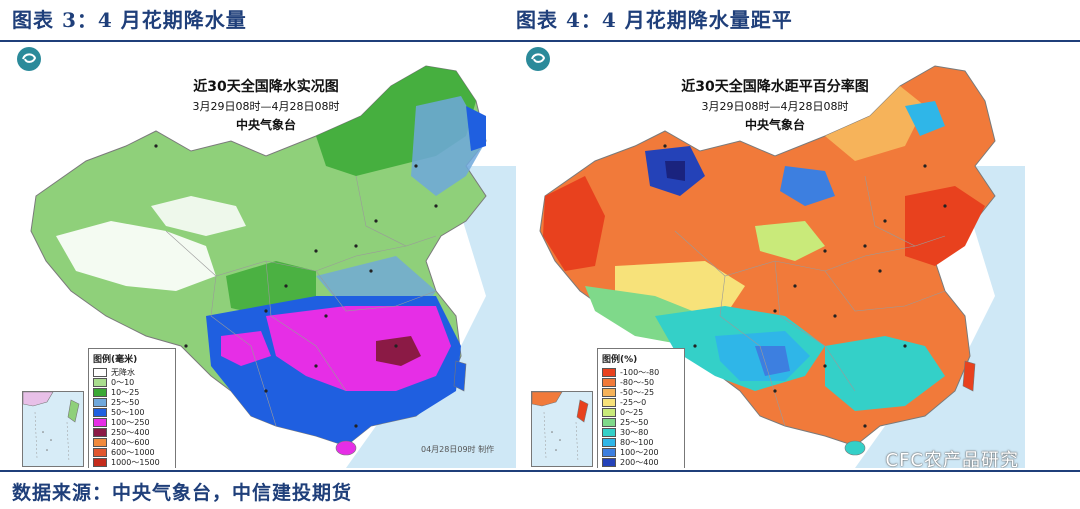 The height and width of the screenshot is (509, 1080). I want to click on legend-label: 80～100, so click(637, 442).